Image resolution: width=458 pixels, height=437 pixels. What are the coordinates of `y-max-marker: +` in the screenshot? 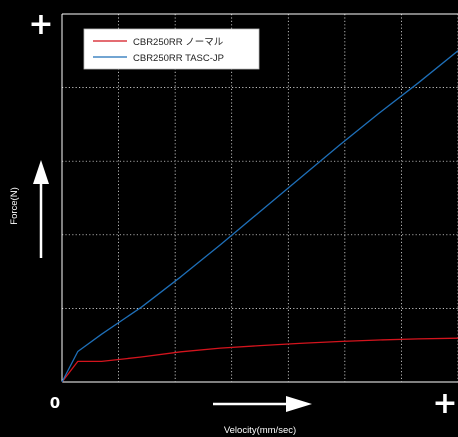 It's located at (40, 24).